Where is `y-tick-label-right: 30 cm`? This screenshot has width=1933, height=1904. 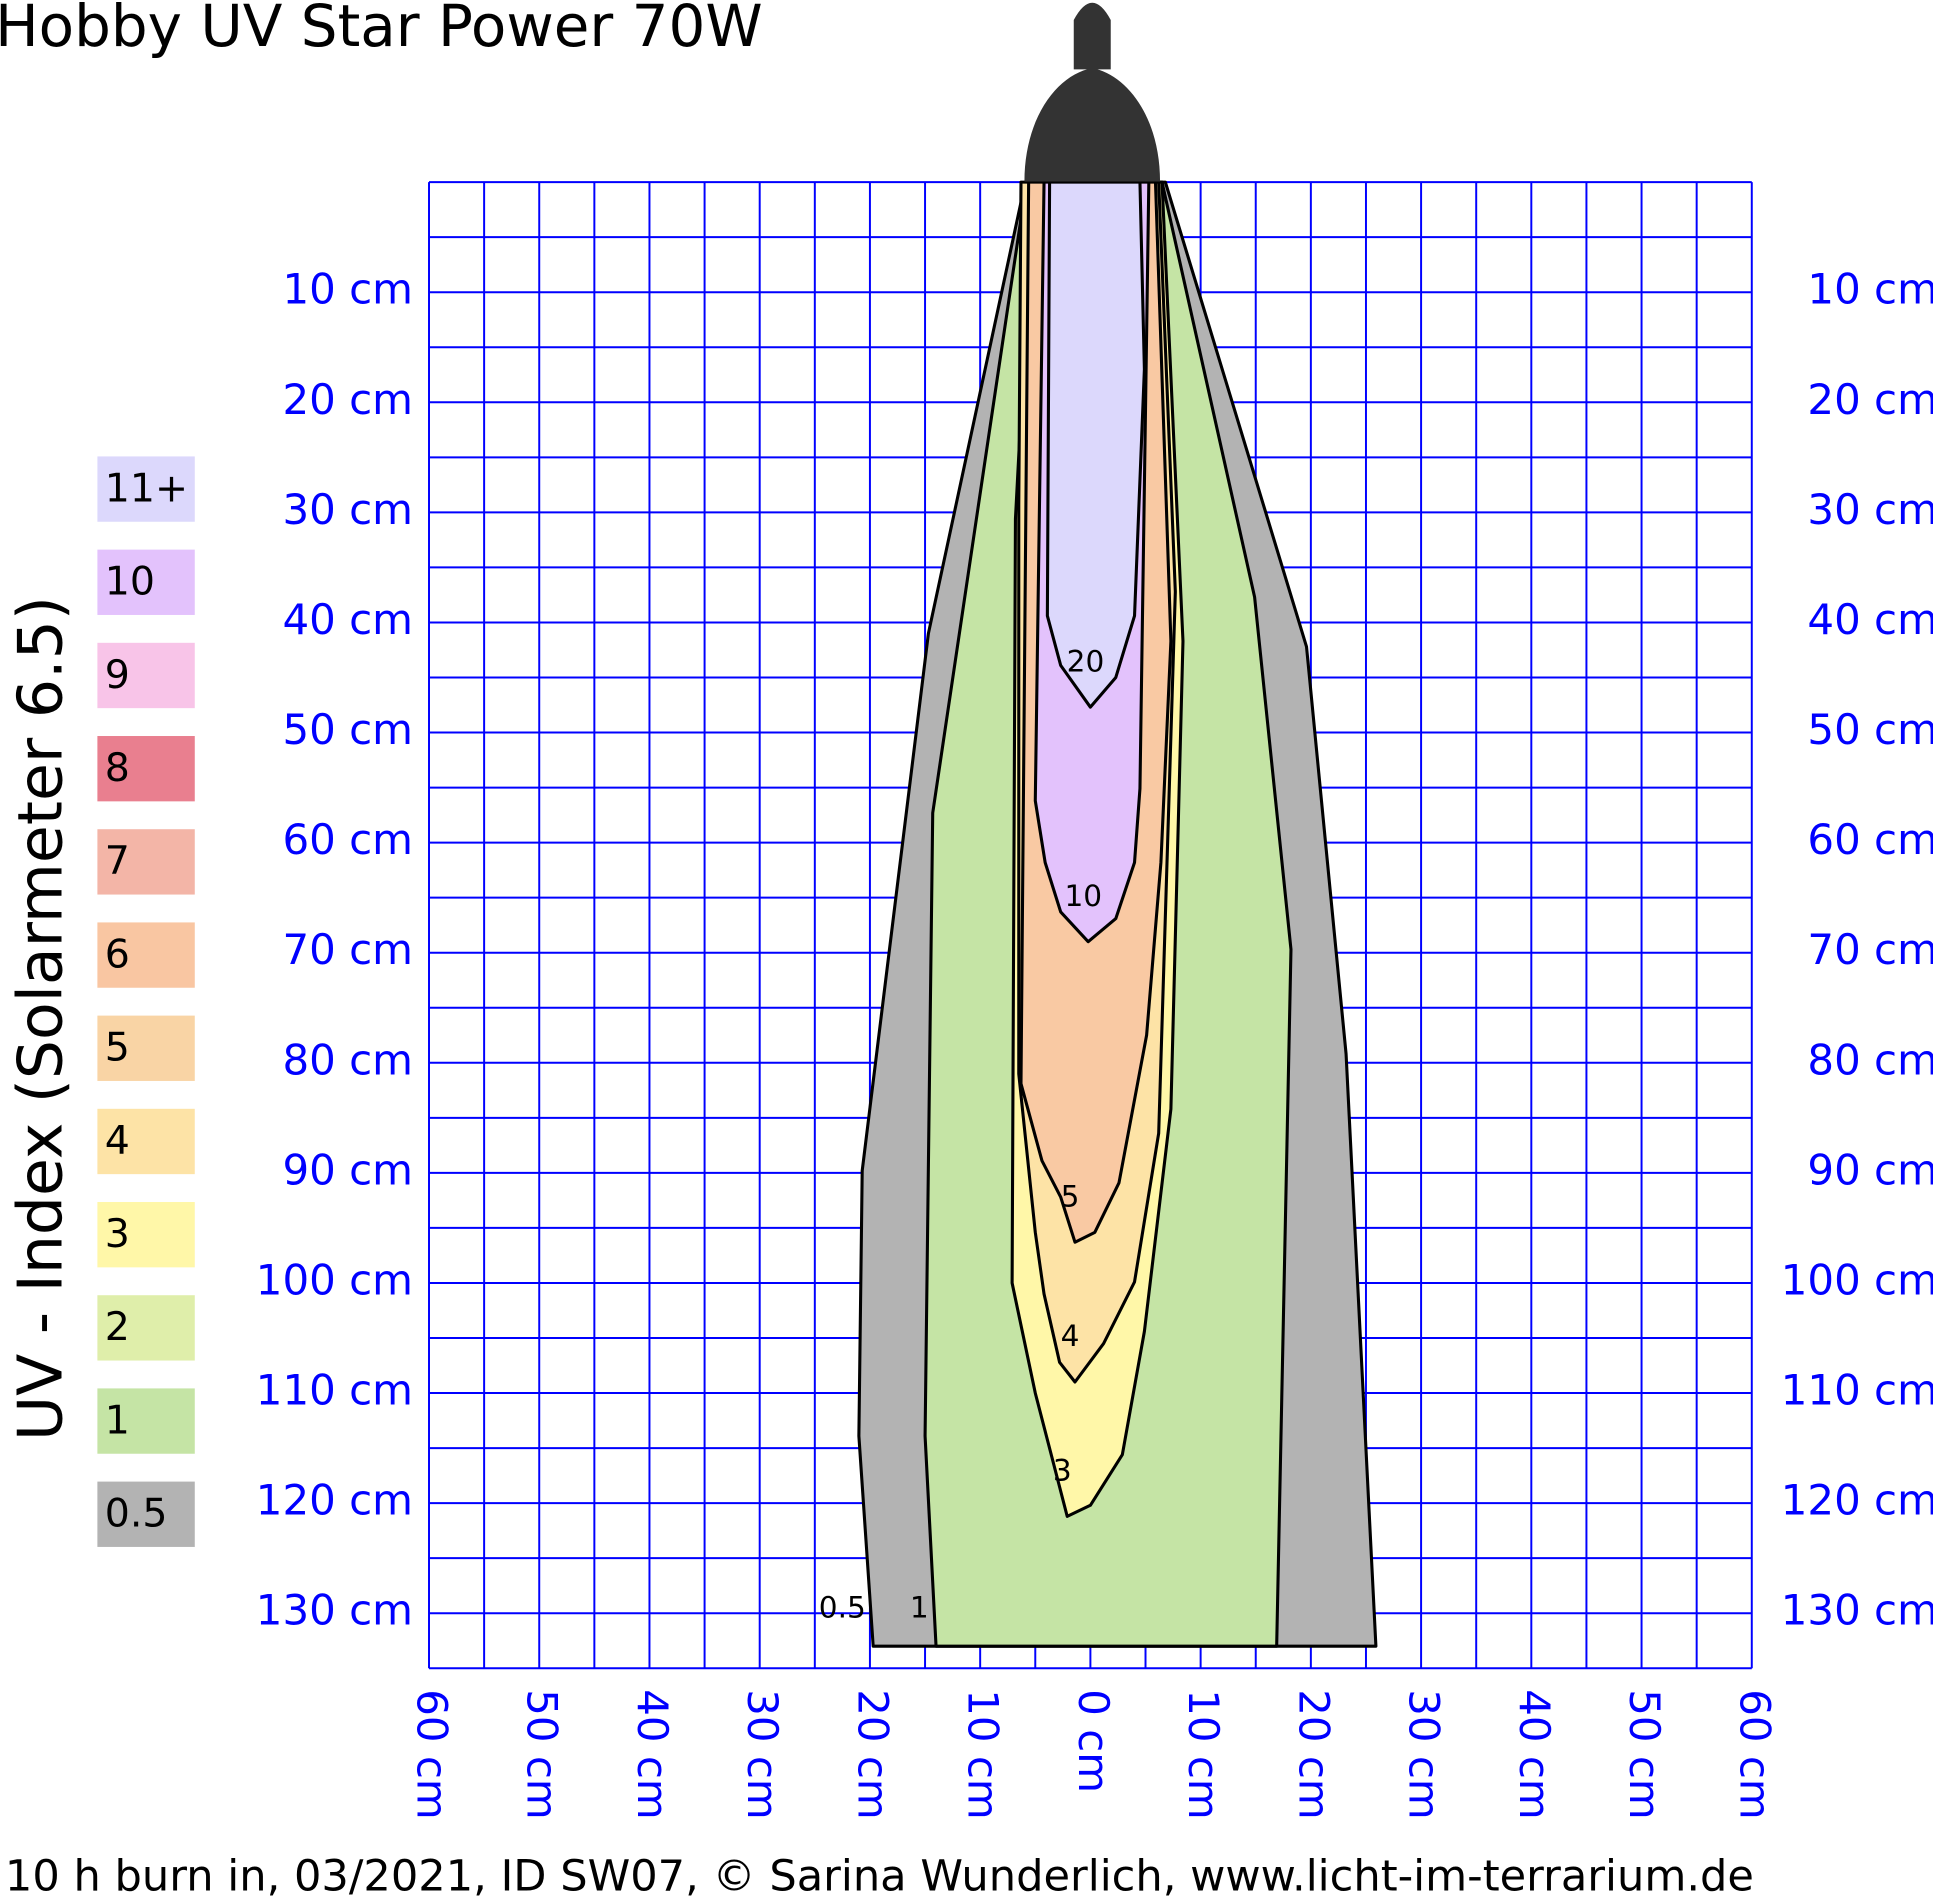 y-tick-label-right: 30 cm is located at coordinates (1870, 509).